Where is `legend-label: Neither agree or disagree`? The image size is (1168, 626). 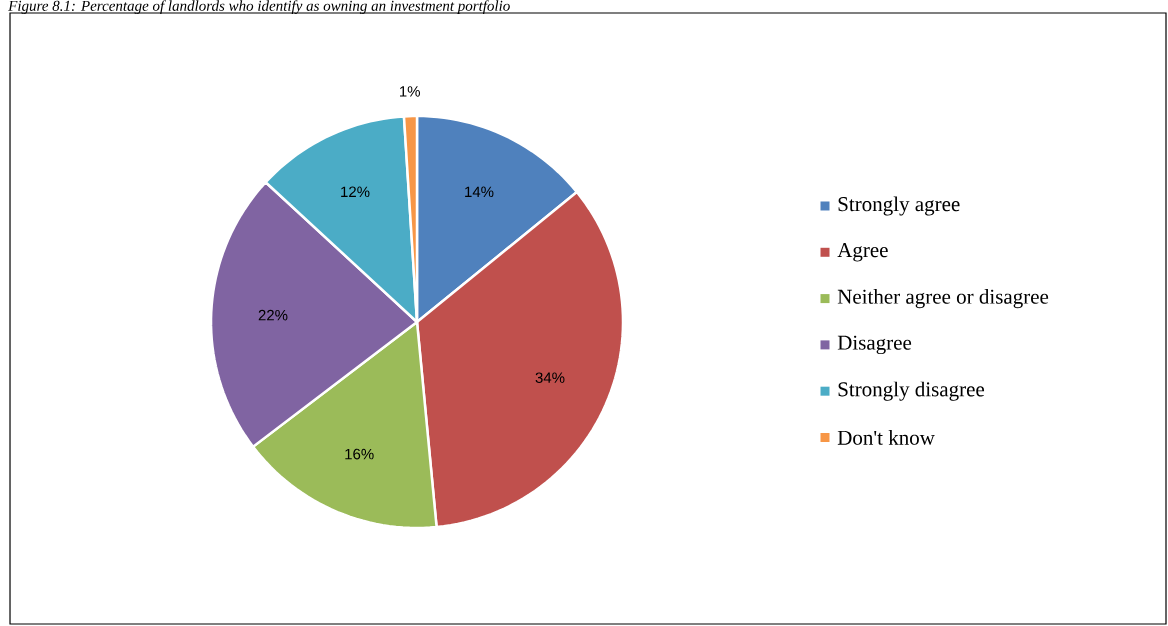 legend-label: Neither agree or disagree is located at coordinates (943, 299).